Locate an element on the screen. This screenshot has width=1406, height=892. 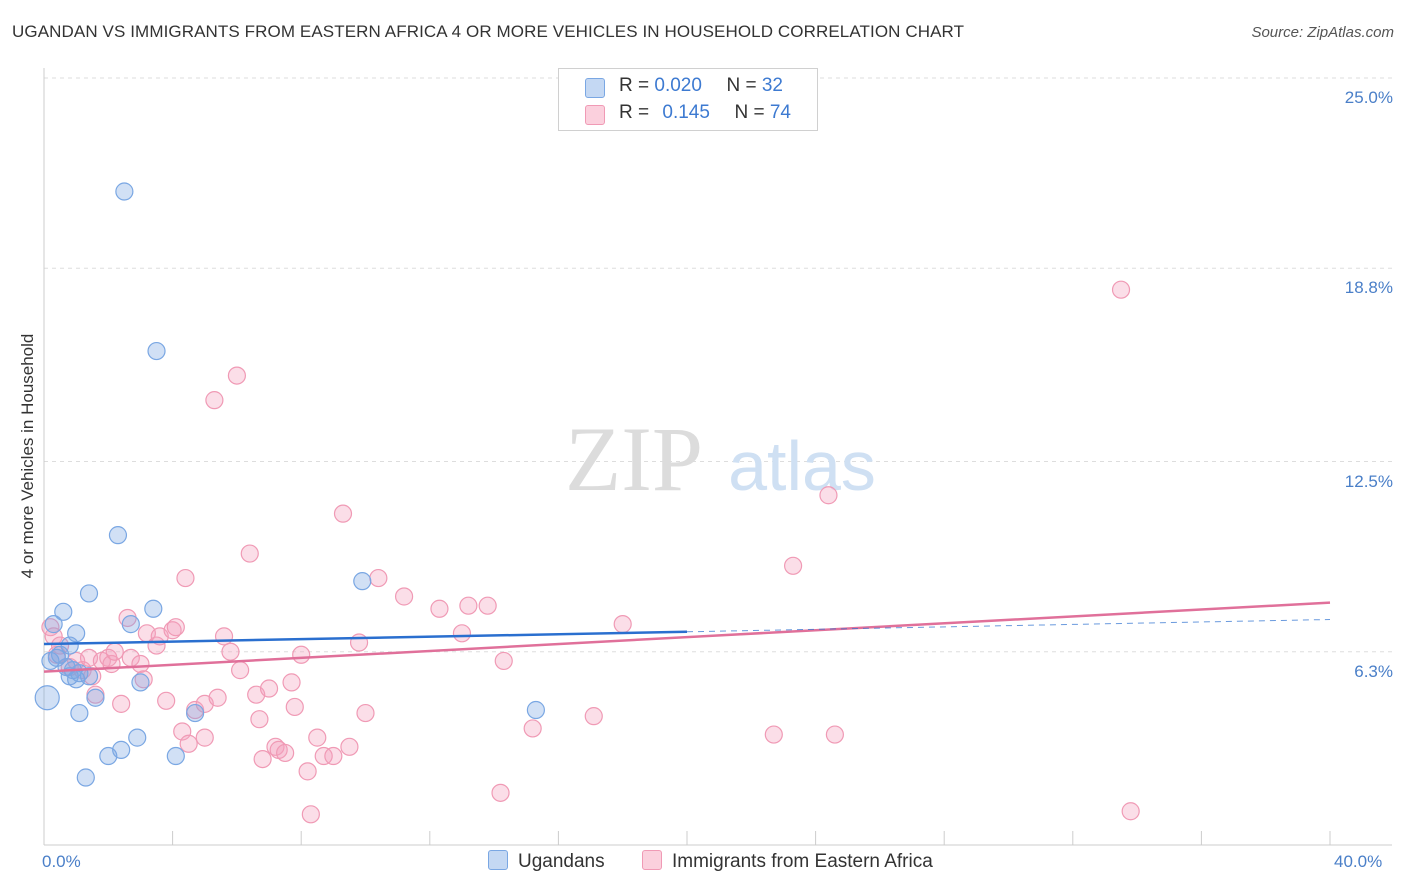
bottom-legend-label-ugandans: Ugandans is located at coordinates (561, 861).